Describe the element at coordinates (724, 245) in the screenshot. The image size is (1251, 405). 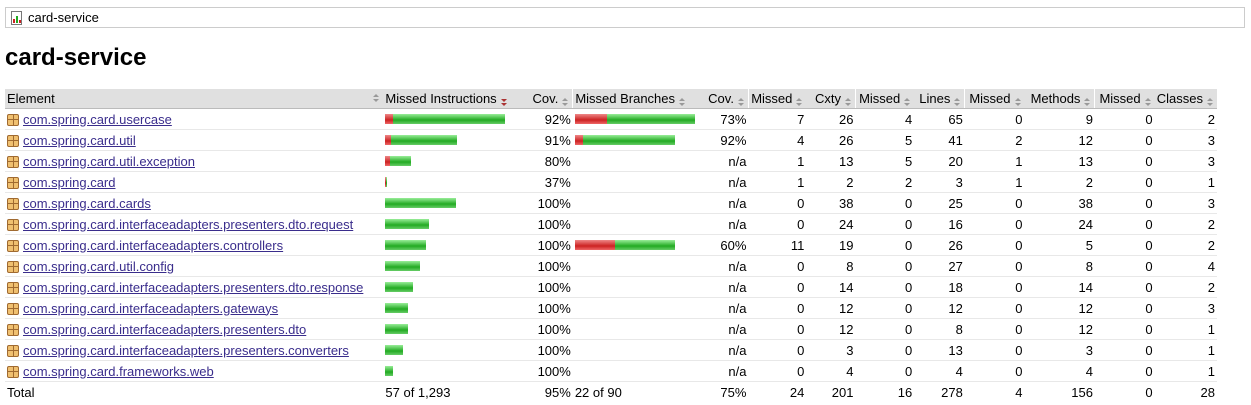
I see `branches-coverage: 60%` at that location.